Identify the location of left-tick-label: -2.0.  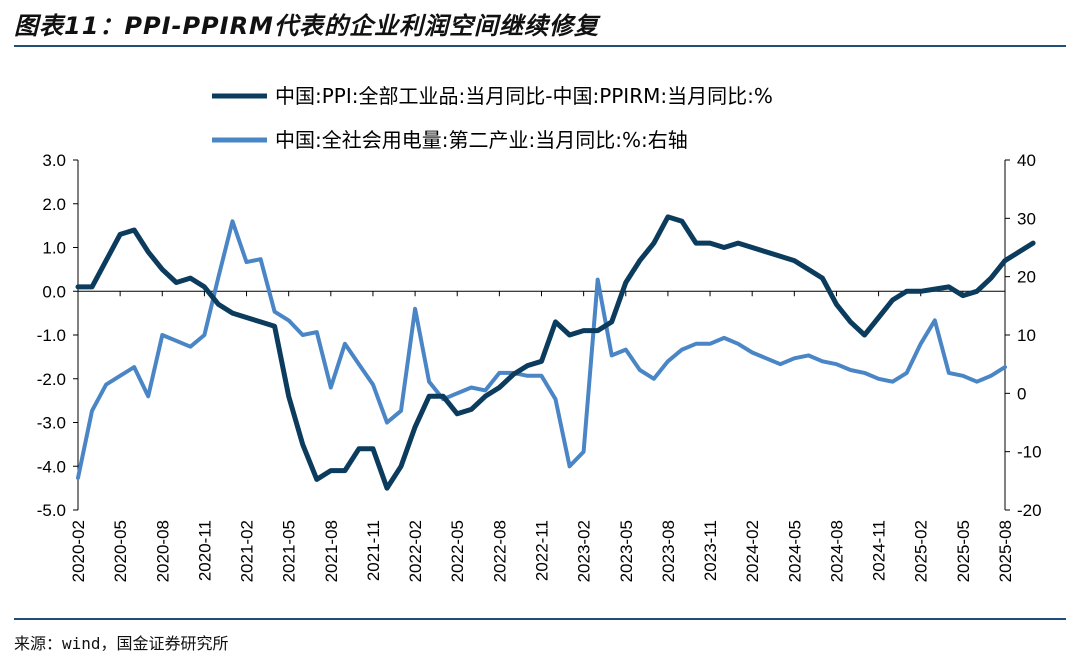
(51, 379).